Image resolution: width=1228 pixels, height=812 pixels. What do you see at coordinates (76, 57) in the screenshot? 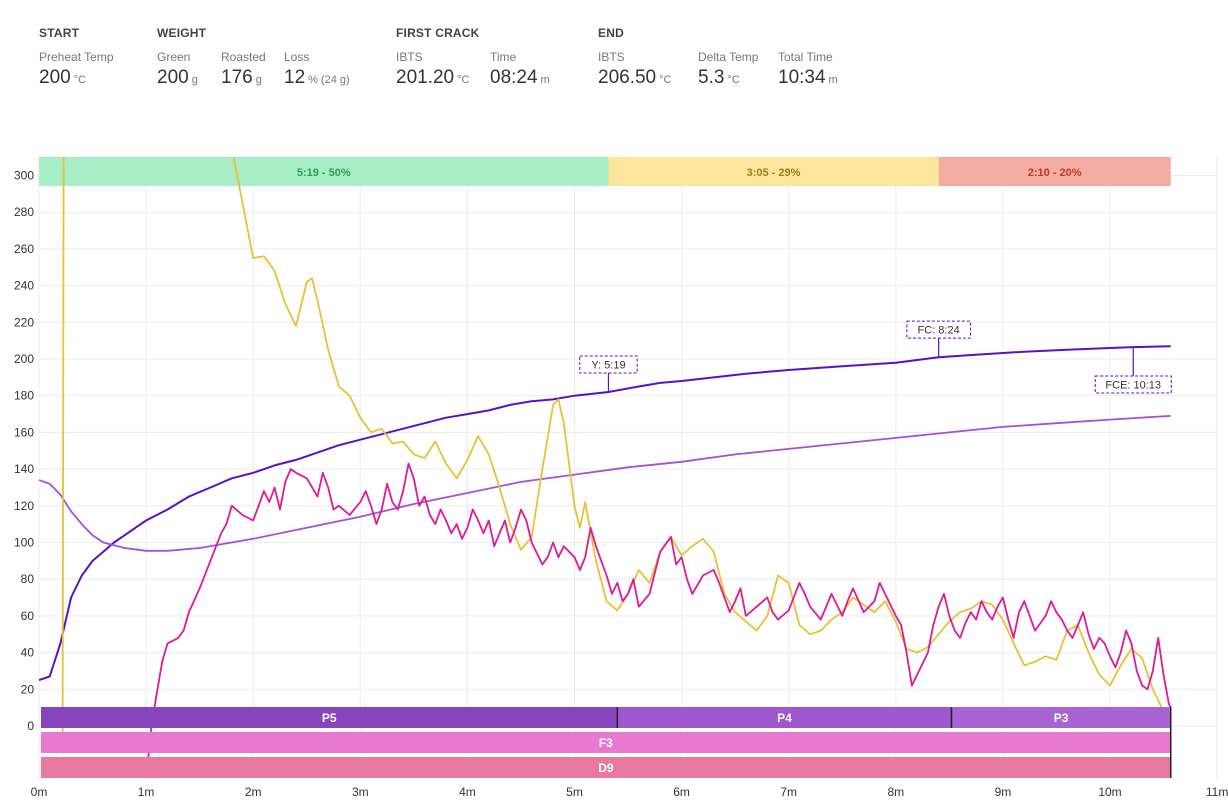
I see `preheat-label: Preheat Temp` at bounding box center [76, 57].